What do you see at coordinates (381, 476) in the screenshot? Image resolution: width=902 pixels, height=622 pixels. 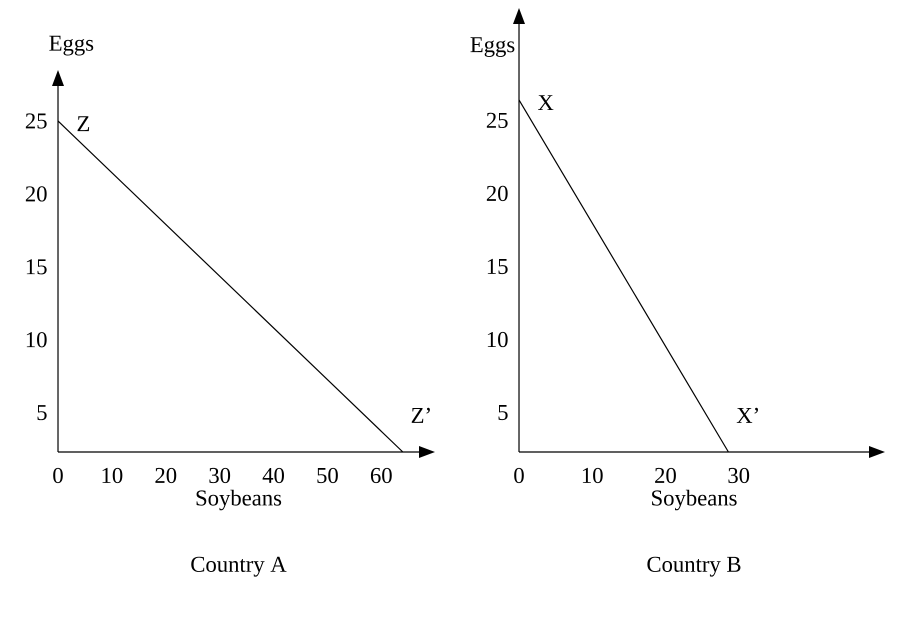 I see `x-tick-label: 60` at bounding box center [381, 476].